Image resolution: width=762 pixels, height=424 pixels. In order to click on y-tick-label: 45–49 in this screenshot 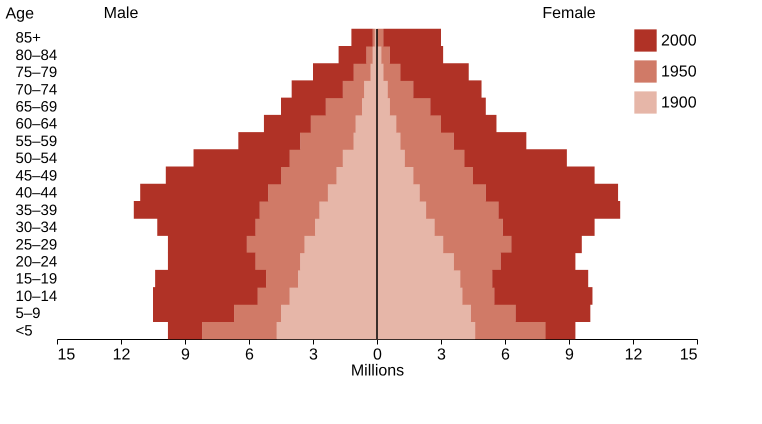, I will do `click(37, 175)`.